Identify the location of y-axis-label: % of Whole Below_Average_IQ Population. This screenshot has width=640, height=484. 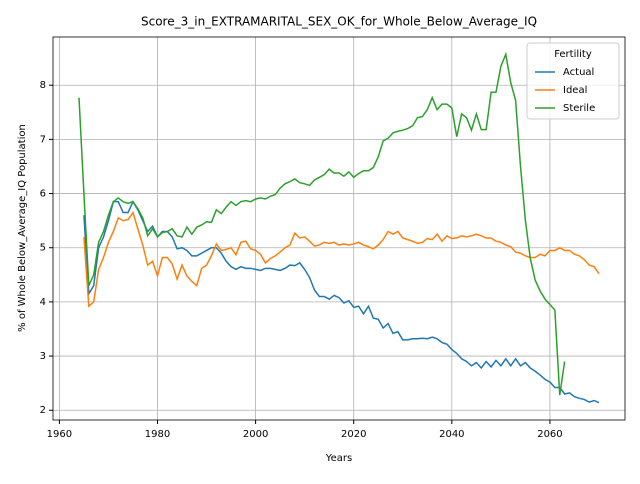
(22, 228).